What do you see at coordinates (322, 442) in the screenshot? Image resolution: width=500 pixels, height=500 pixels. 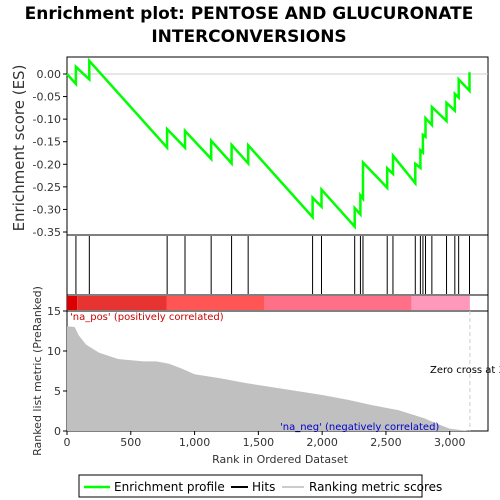 I see `metric-x-tick-label: 2,000` at bounding box center [322, 442].